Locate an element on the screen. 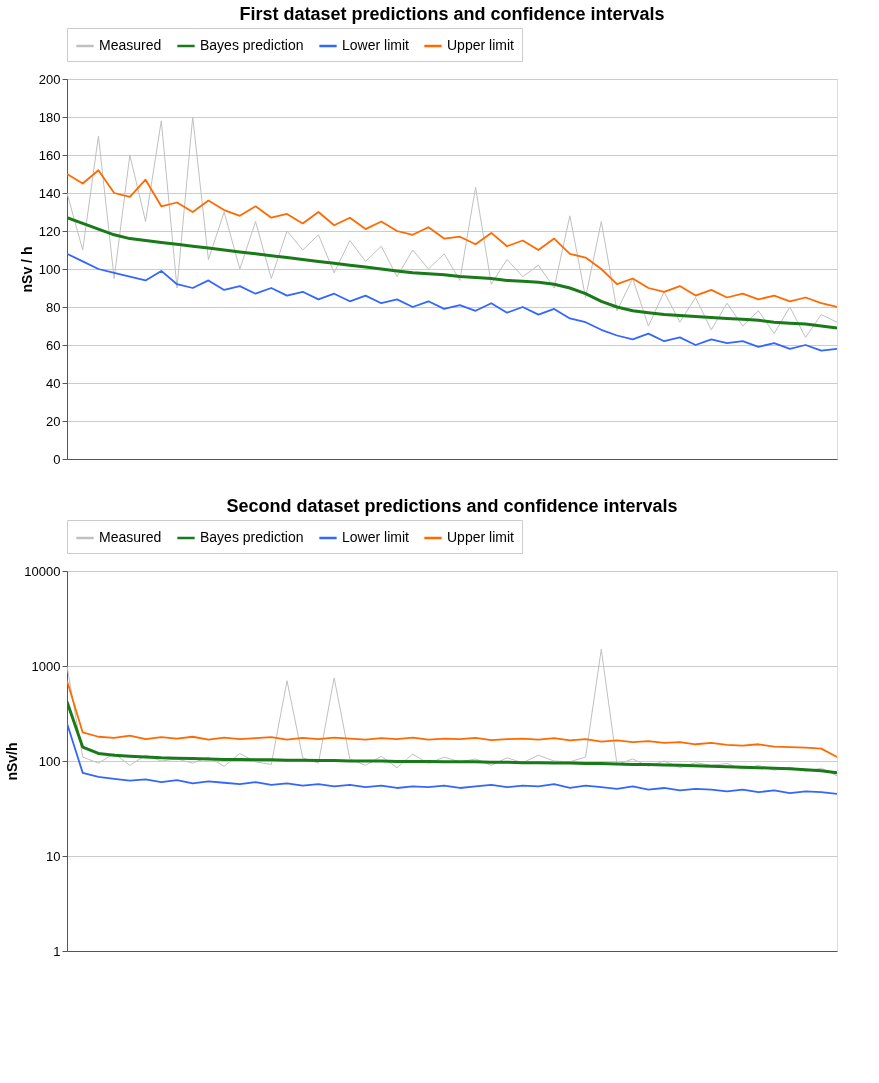 The height and width of the screenshot is (1083, 879). y-tick-label: 40 is located at coordinates (53, 383).